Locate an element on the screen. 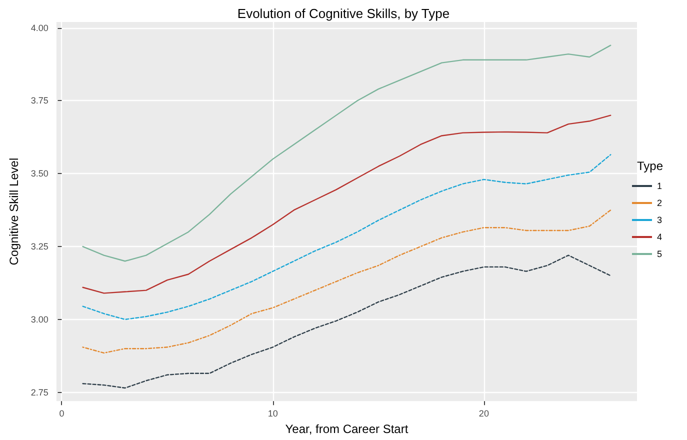  y-tick-label: 3.75 is located at coordinates (39, 101).